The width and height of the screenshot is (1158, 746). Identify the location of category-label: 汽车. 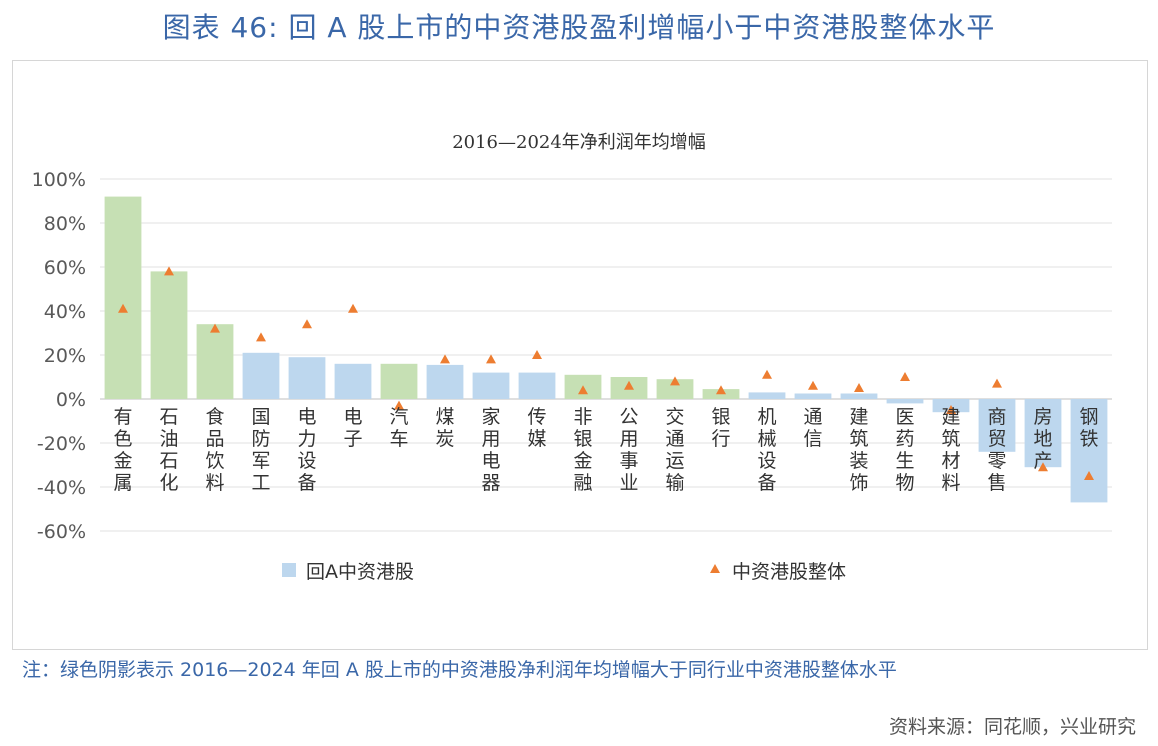
(398, 428).